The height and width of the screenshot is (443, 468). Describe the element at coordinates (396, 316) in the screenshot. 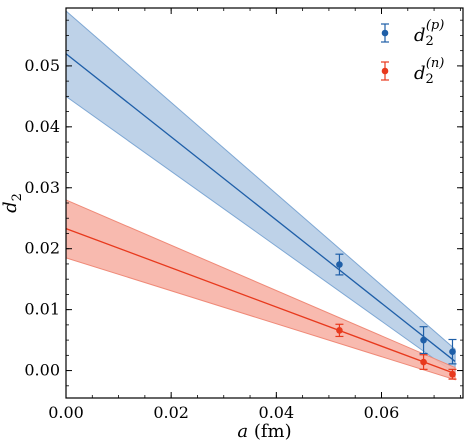

I see `data-points` at that location.